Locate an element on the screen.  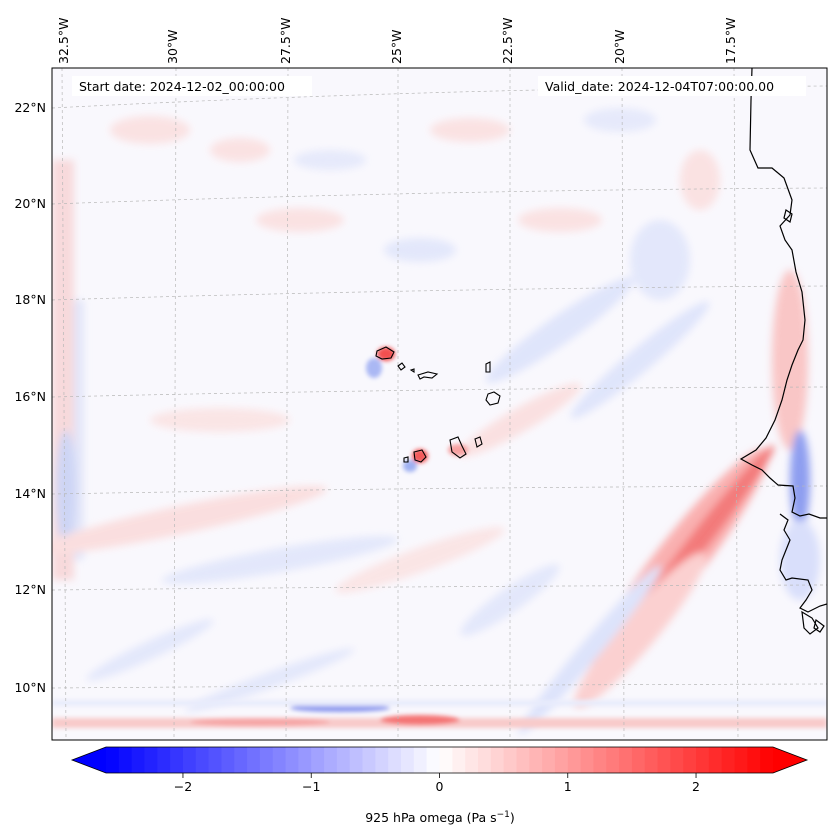
lat-label: 12°N is located at coordinates (30, 589).